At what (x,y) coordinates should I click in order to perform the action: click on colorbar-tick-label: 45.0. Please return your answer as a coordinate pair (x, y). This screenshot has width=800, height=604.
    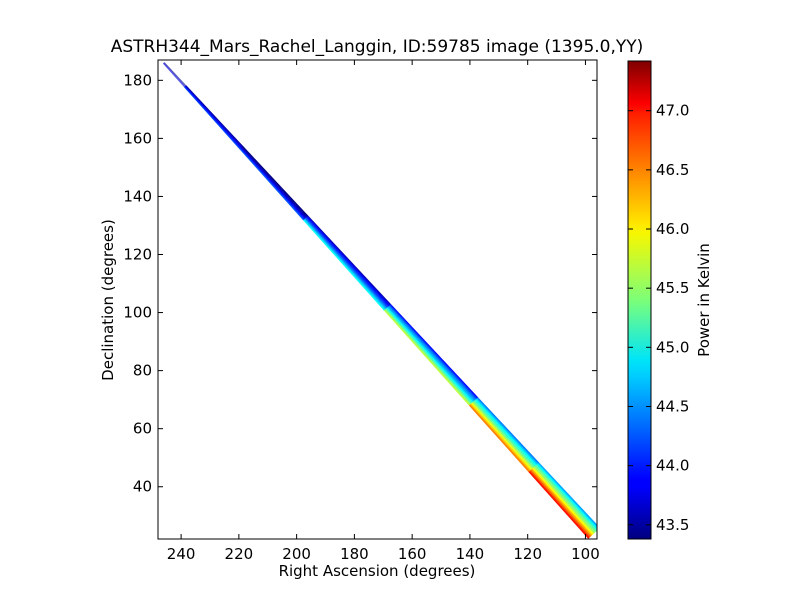
    Looking at the image, I should click on (672, 347).